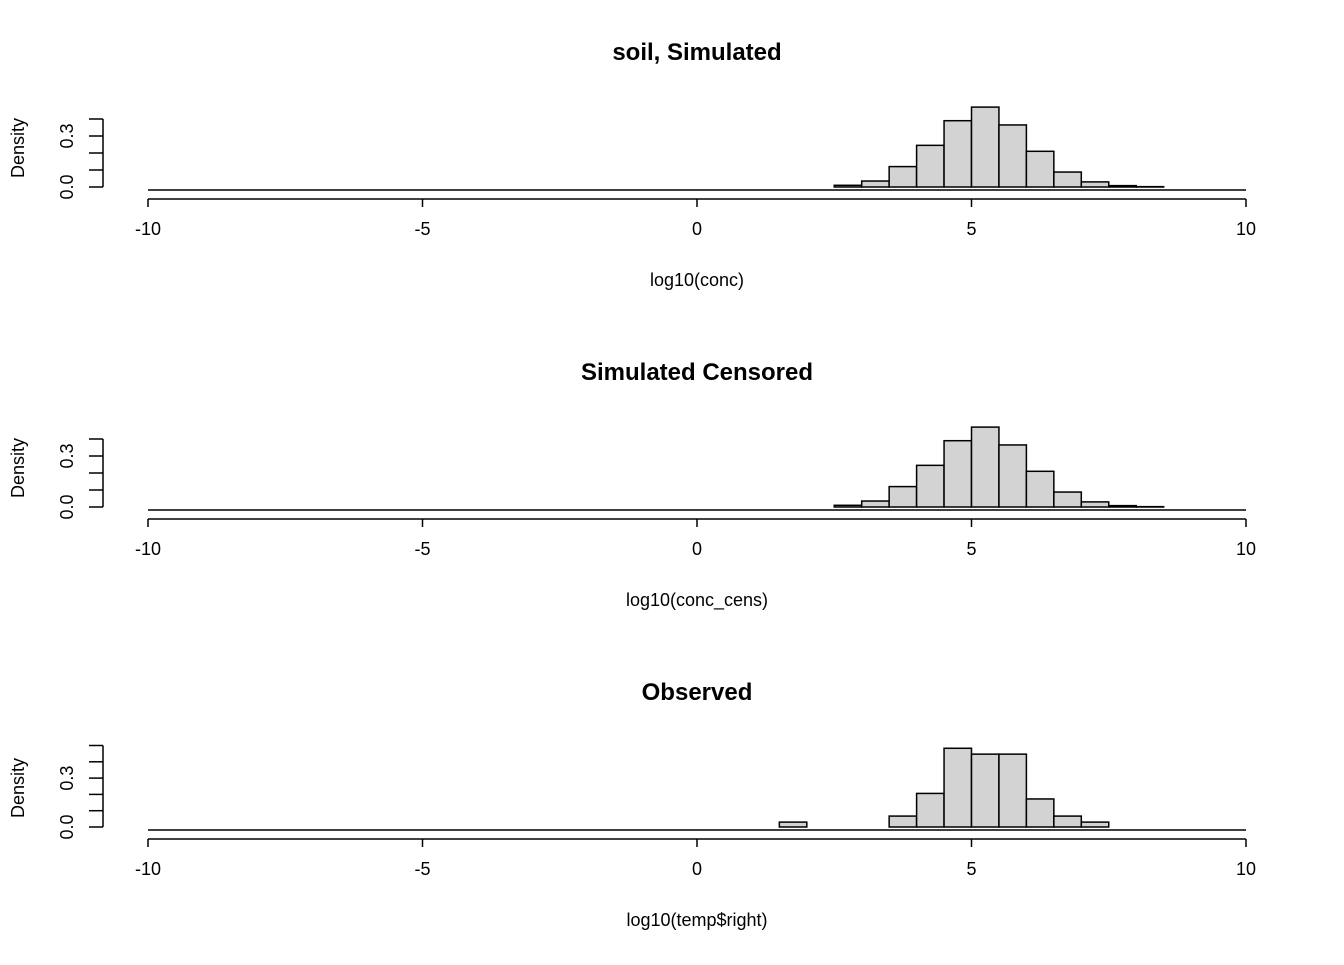 The image size is (1344, 965). Describe the element at coordinates (697, 372) in the screenshot. I see `panel-title: Simulated Censored` at that location.